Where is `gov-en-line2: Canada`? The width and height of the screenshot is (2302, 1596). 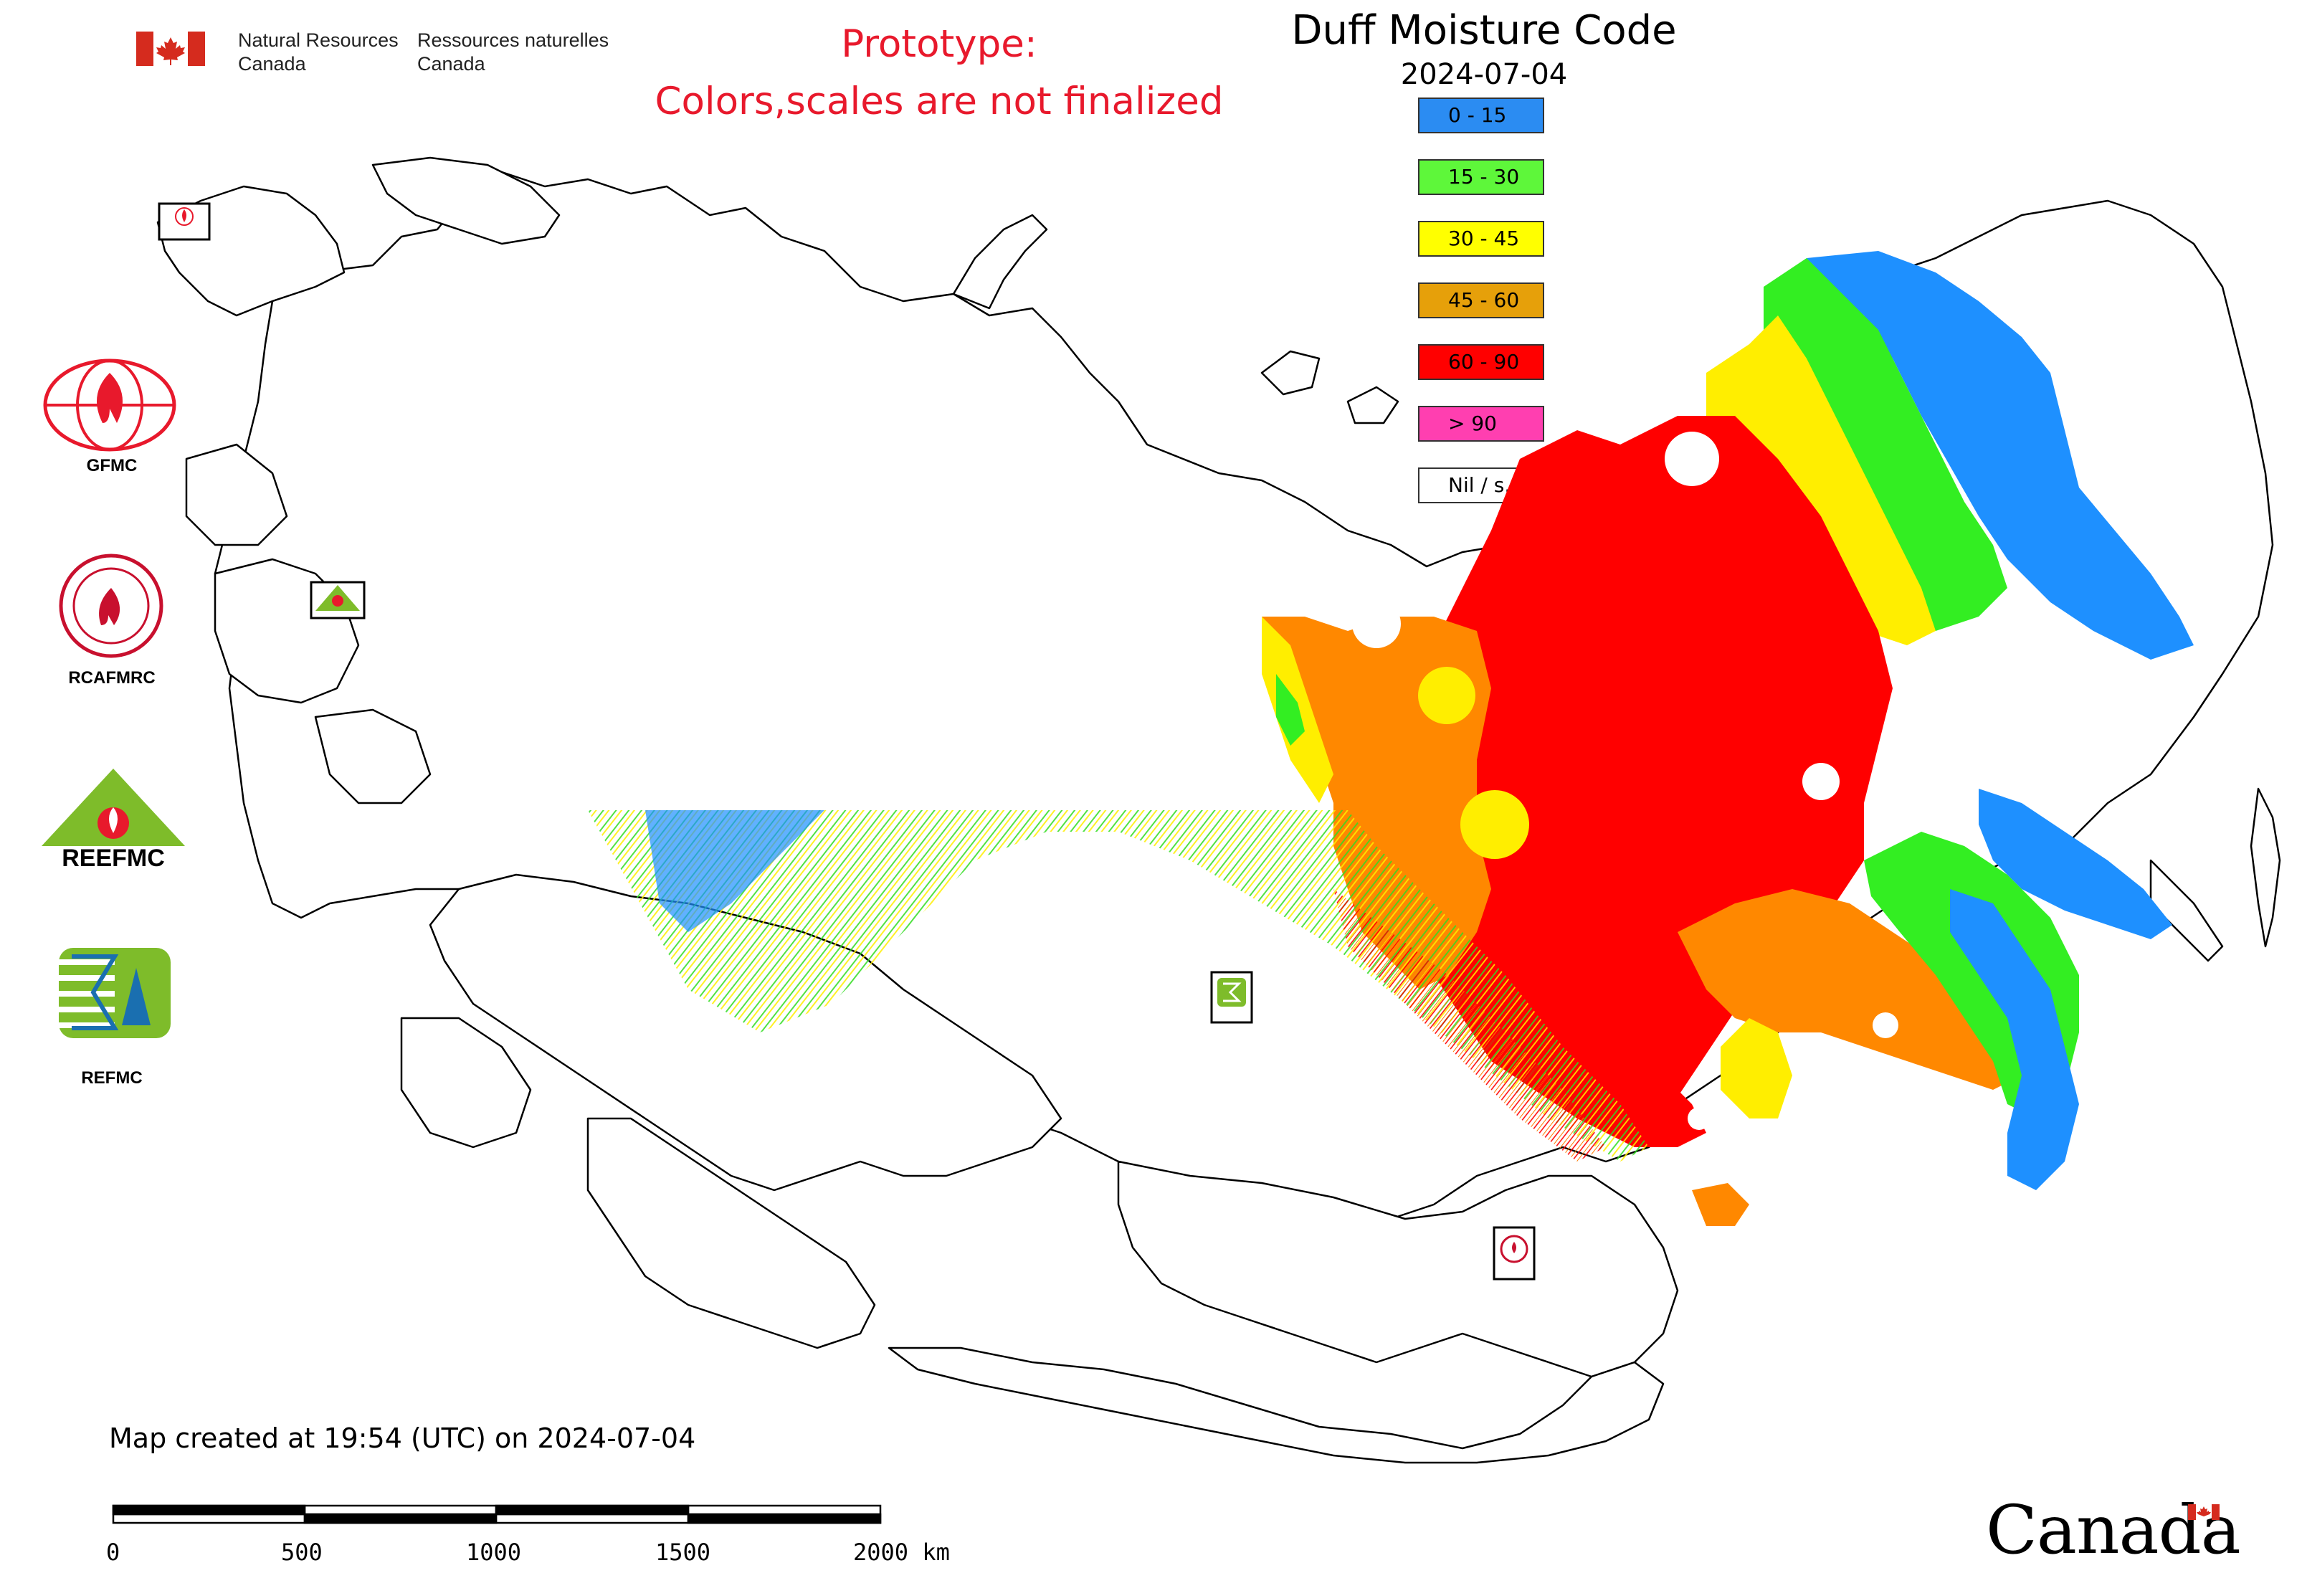
gov-en-line2: Canada is located at coordinates (272, 64).